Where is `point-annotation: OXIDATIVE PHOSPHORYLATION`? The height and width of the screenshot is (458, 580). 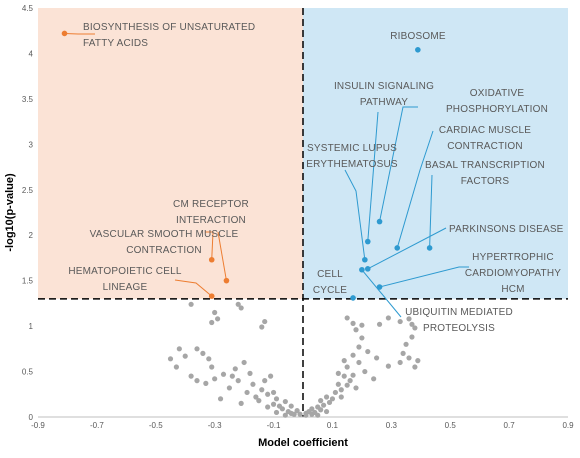 point-annotation: OXIDATIVE PHOSPHORYLATION is located at coordinates (497, 101).